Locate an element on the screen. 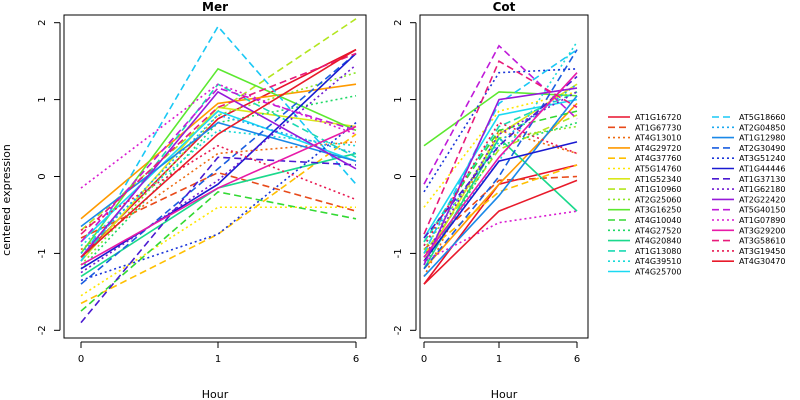  legend-label: AT2G22420 is located at coordinates (762, 199).